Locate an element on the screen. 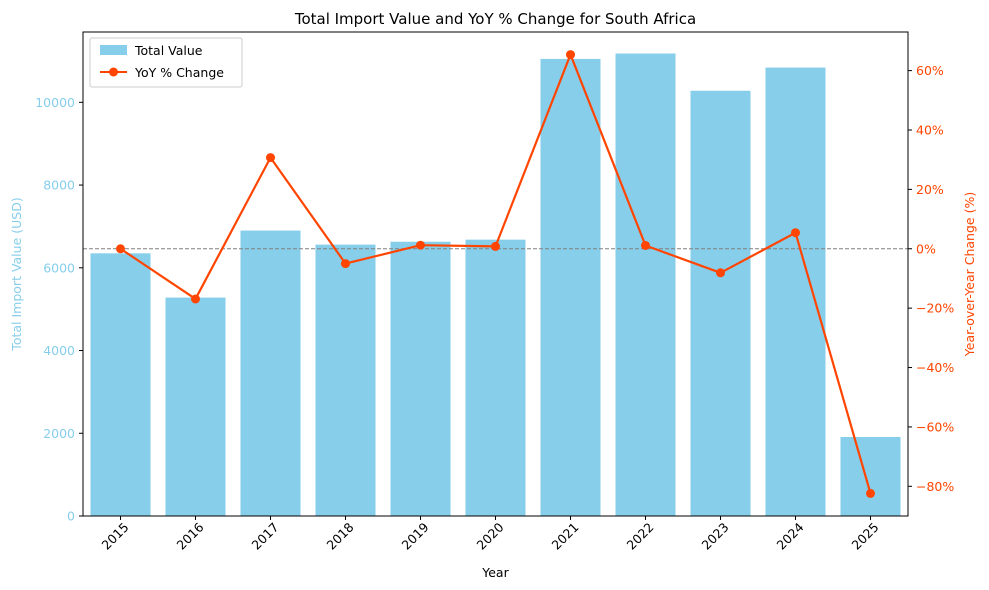  bar-2018 is located at coordinates (345, 380).